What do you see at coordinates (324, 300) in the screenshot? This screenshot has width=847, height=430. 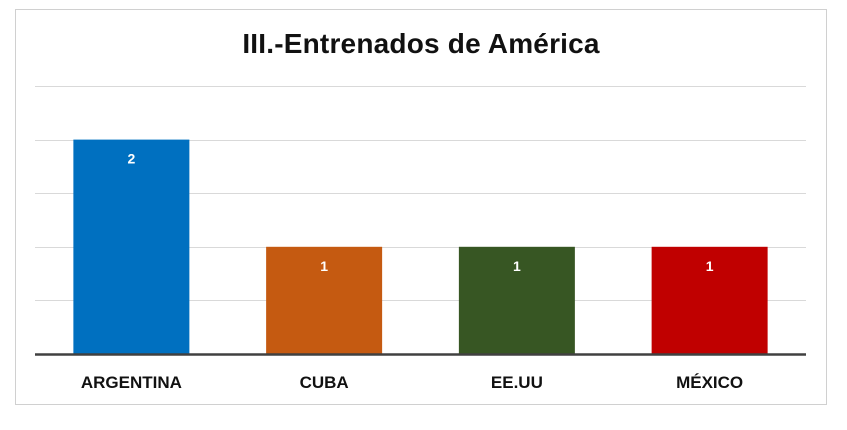 I see `bar-cuba` at bounding box center [324, 300].